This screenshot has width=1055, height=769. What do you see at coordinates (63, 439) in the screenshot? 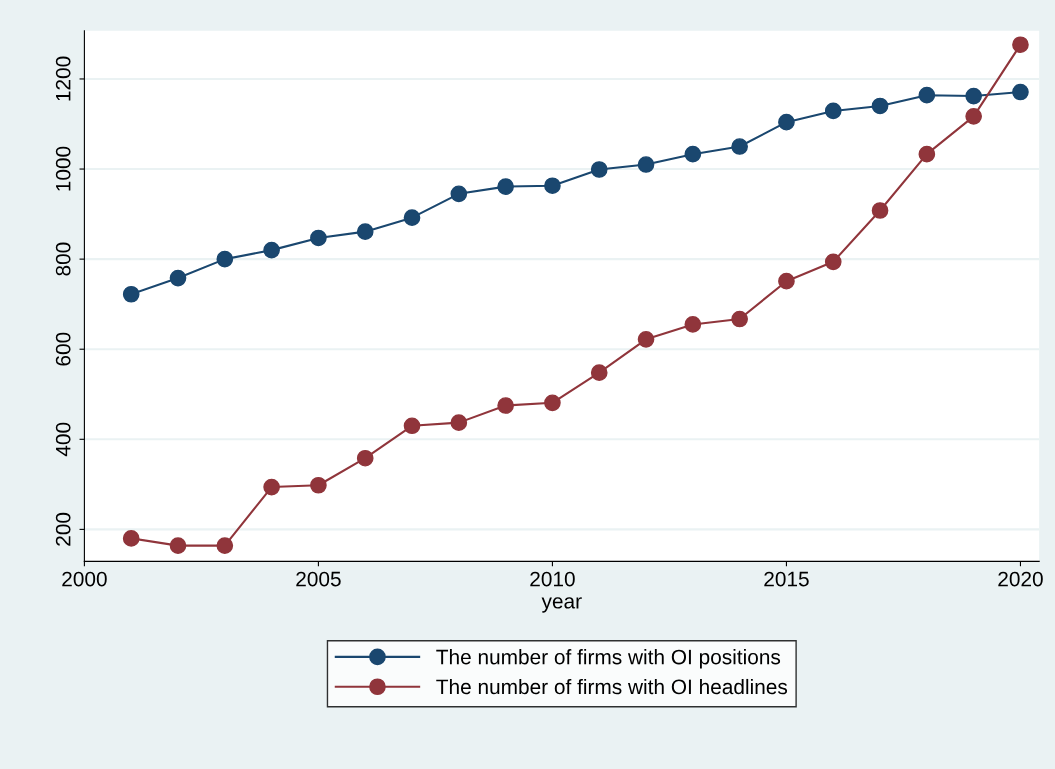
I see `y-tick-label: 400` at bounding box center [63, 439].